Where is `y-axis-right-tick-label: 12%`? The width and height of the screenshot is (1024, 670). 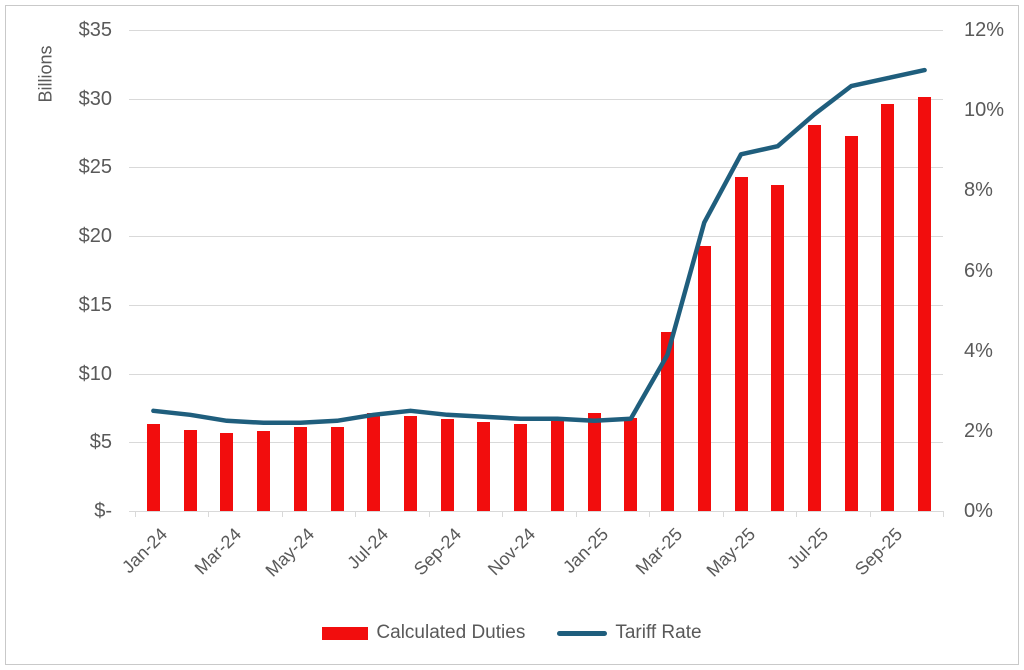
y-axis-right-tick-label: 12% is located at coordinates (984, 30).